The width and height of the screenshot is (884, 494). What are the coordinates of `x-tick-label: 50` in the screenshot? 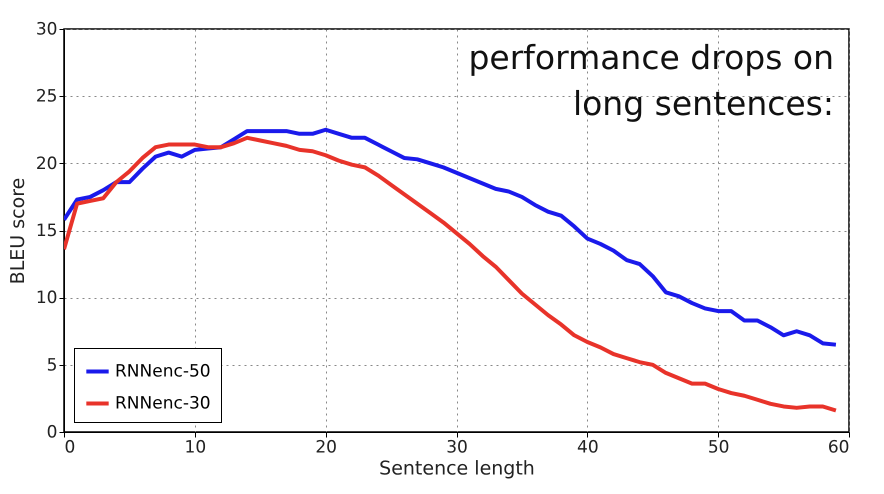 It's located at (719, 448).